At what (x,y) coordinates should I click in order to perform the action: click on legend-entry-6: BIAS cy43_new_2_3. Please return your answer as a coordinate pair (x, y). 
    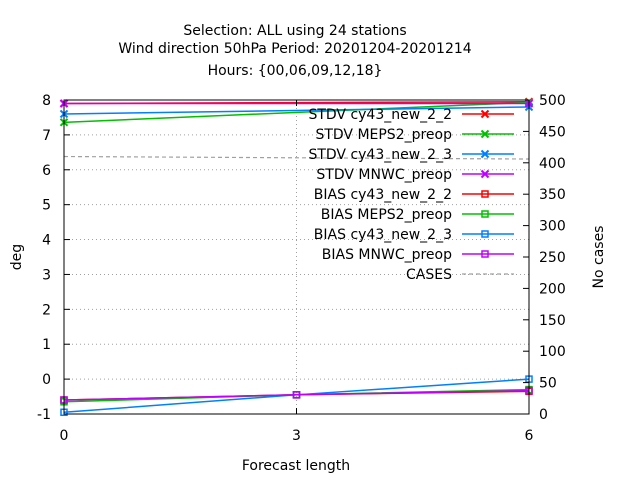
    Looking at the image, I should click on (414, 235).